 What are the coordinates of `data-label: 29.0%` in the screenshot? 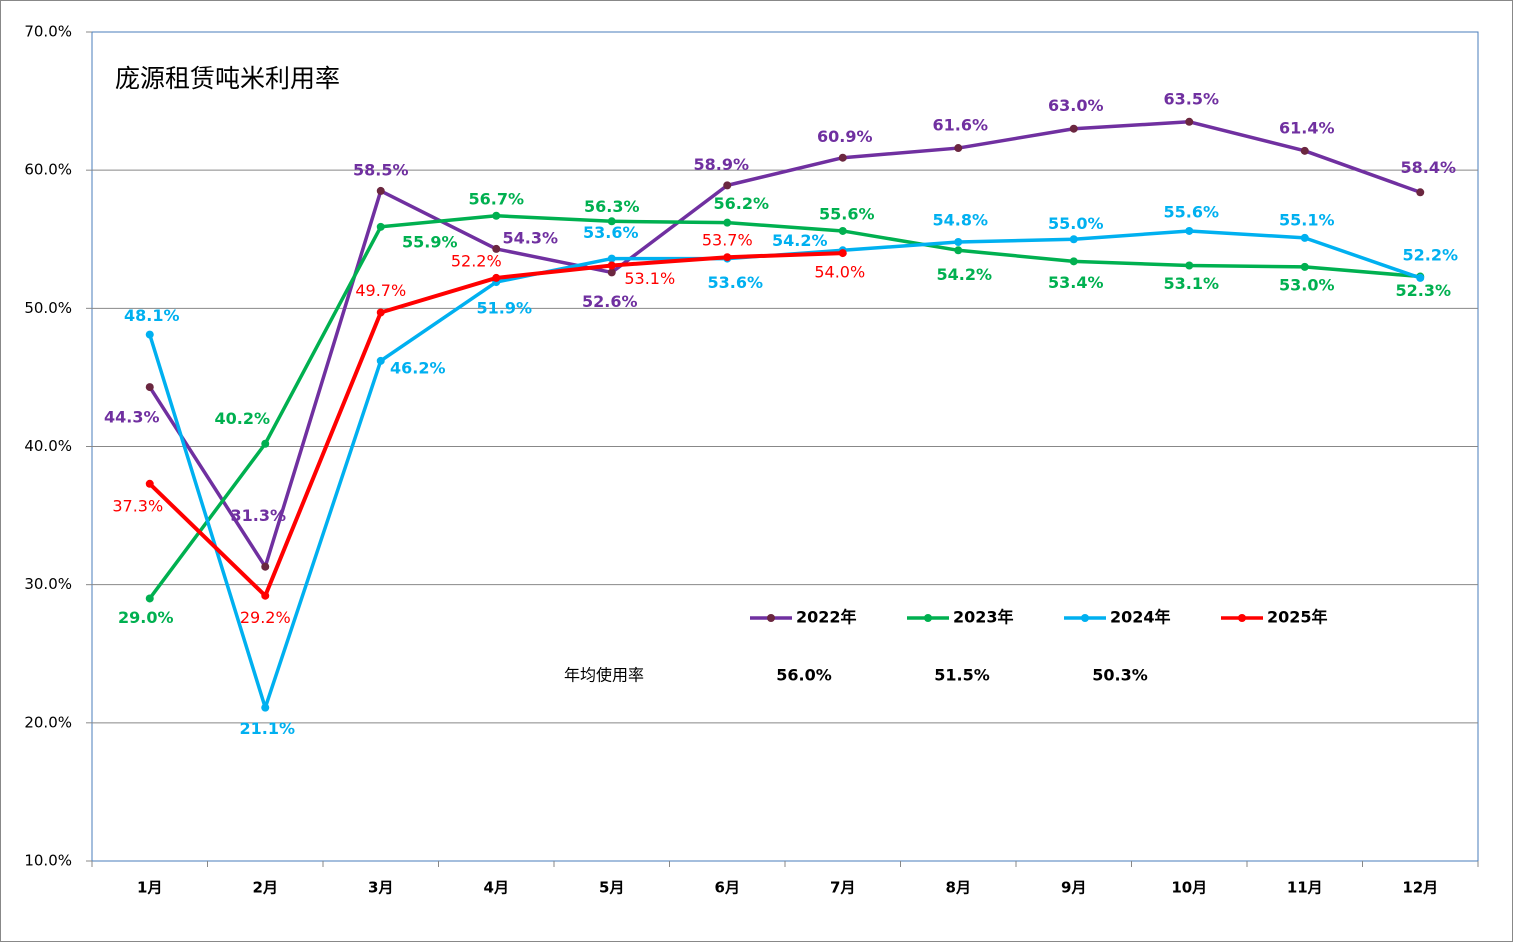 It's located at (146, 617).